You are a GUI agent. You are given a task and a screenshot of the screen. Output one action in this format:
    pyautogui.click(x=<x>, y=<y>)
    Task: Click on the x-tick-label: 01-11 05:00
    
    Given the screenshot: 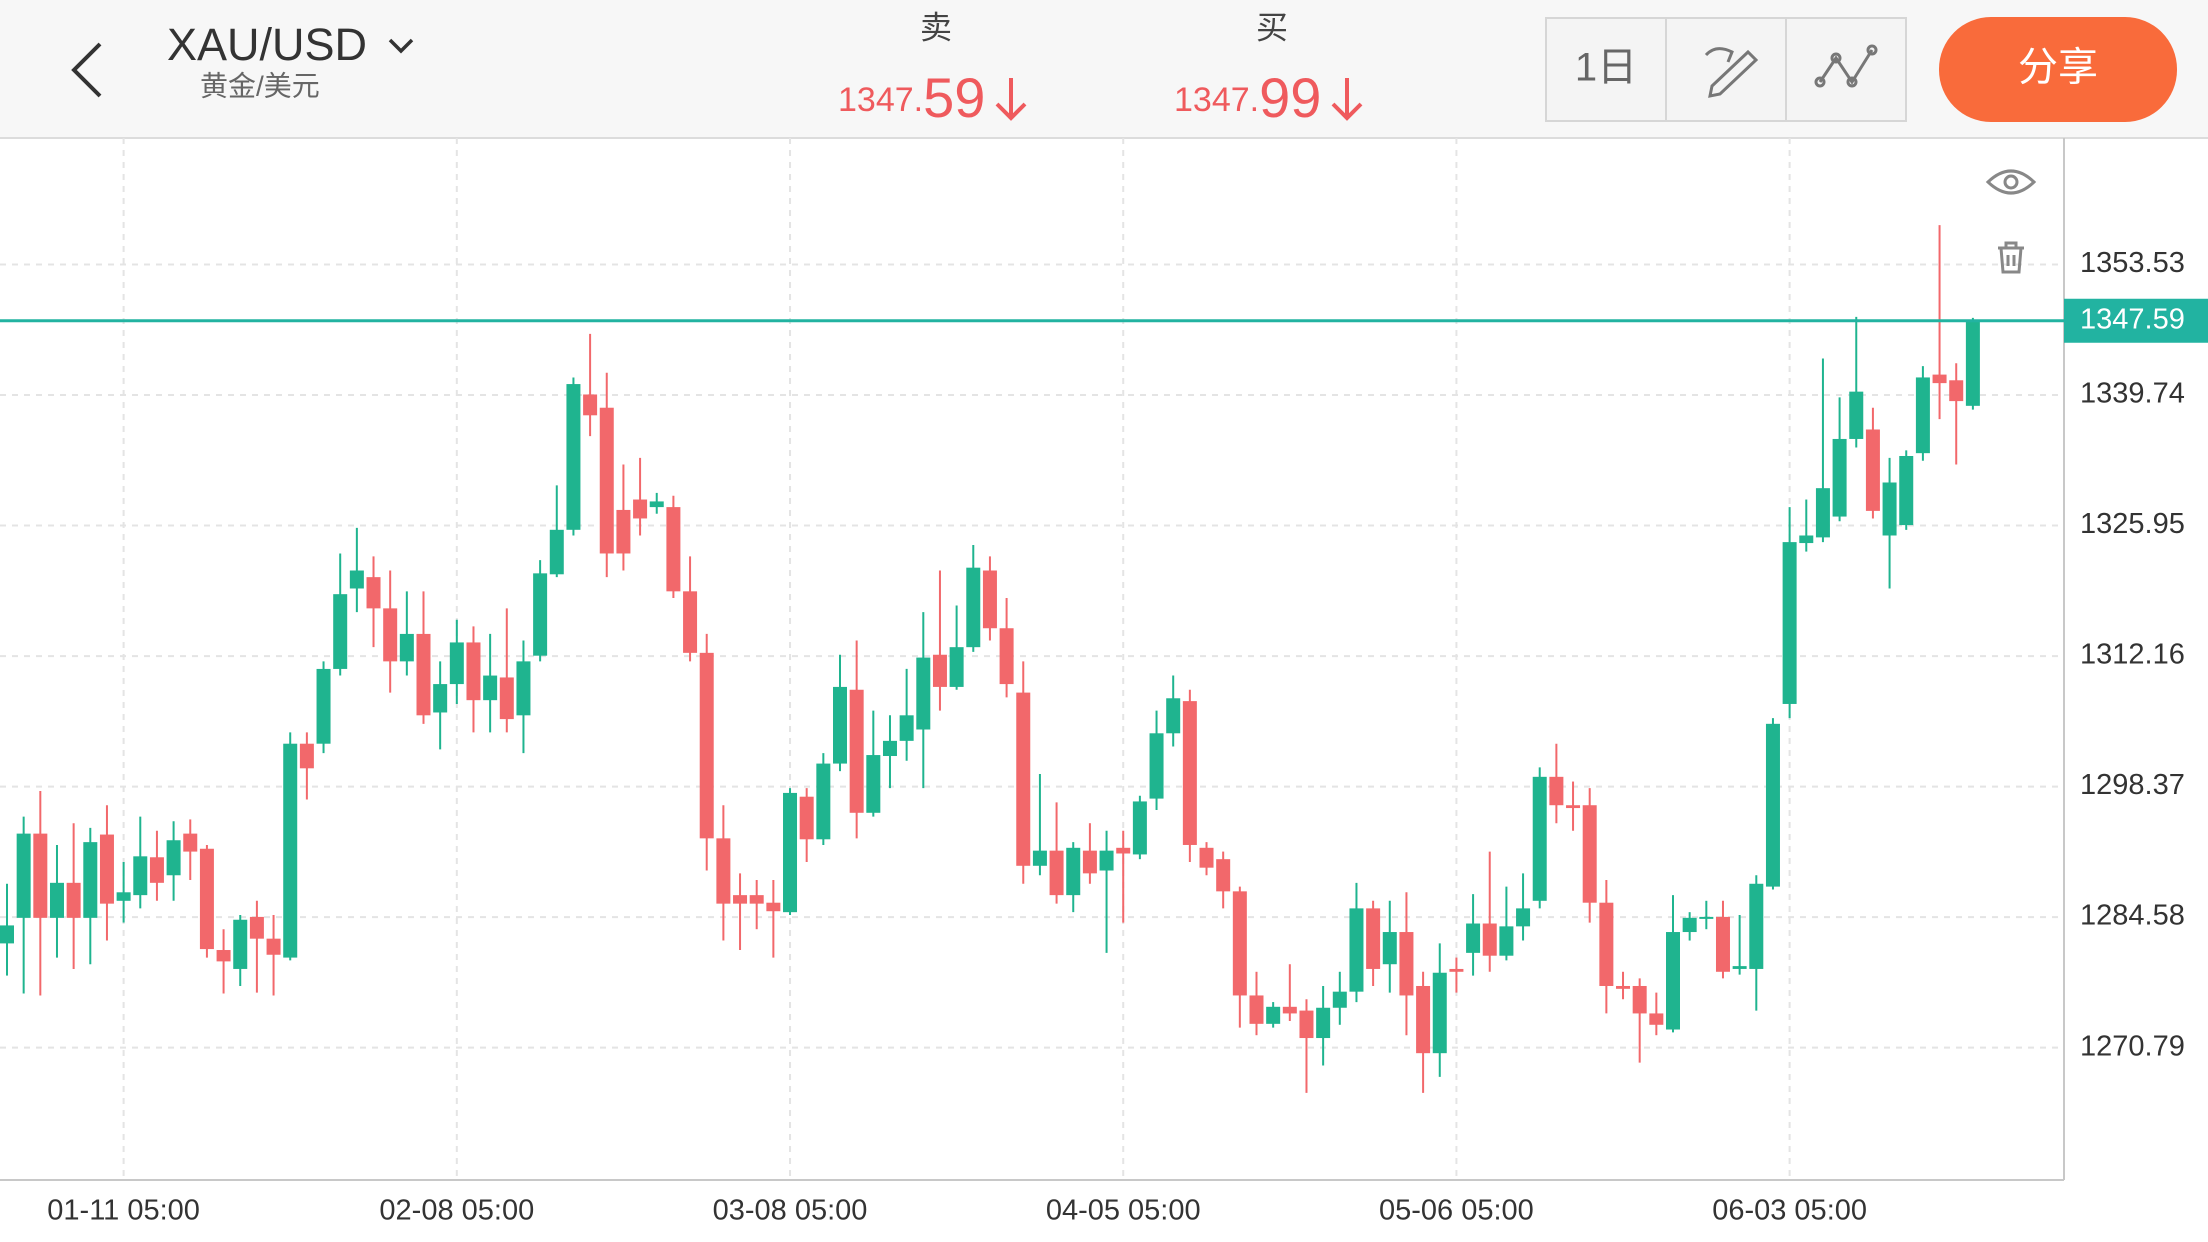 What is the action you would take?
    pyautogui.click(x=123, y=1211)
    